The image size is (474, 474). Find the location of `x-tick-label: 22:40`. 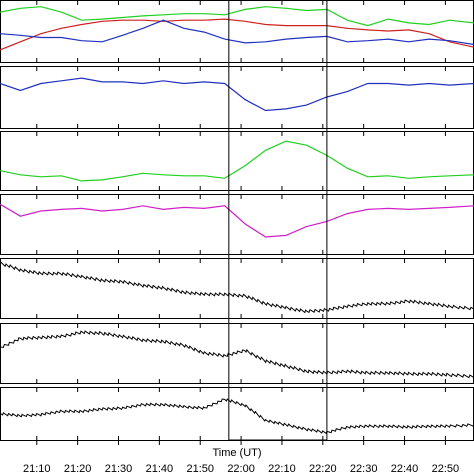

x-tick-label: 22:40 is located at coordinates (405, 468).